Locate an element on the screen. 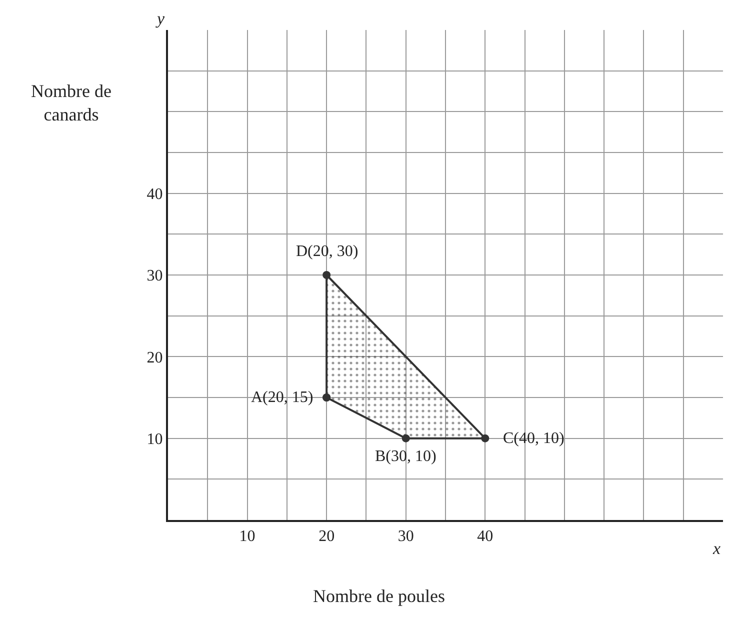  x-tick-label: 30 is located at coordinates (406, 537).